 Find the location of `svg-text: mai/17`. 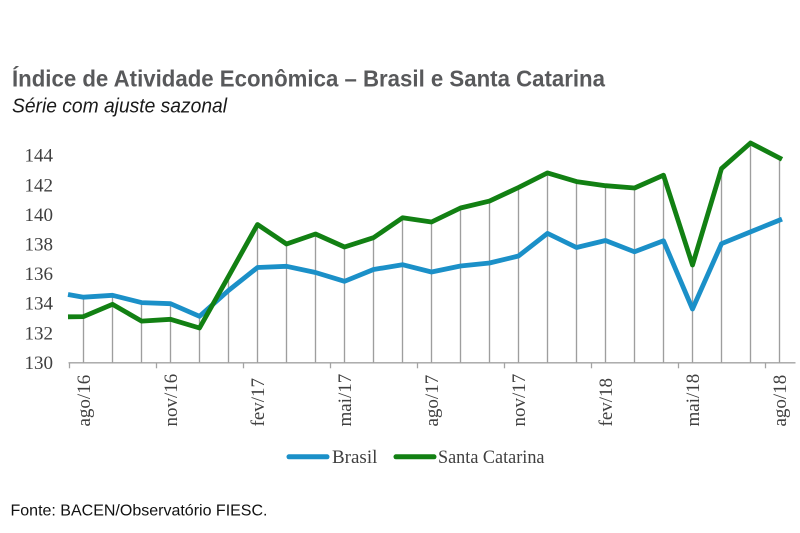

svg-text: mai/17 is located at coordinates (345, 400).